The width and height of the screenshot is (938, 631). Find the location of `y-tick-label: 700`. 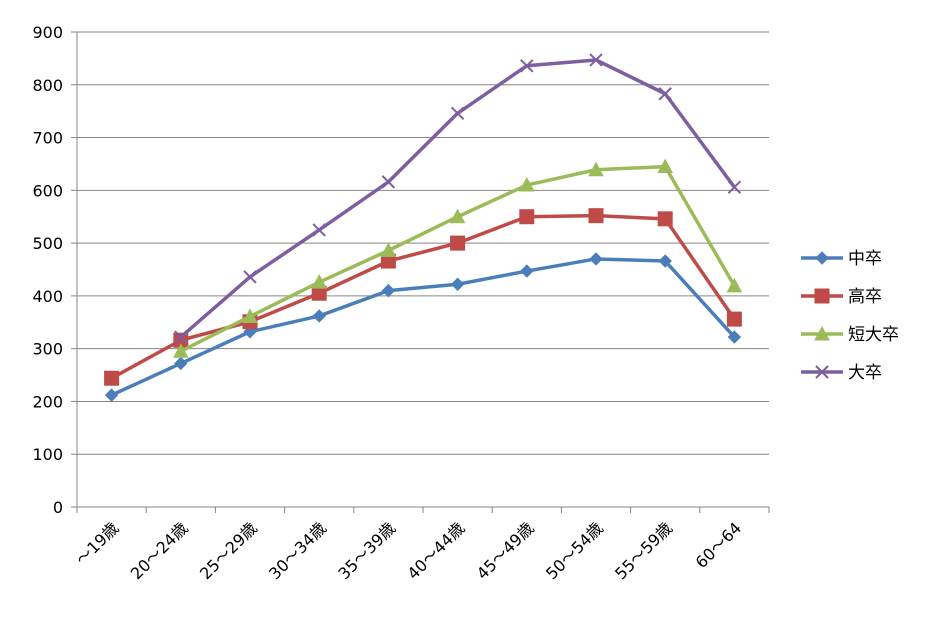

y-tick-label: 700 is located at coordinates (47, 138).